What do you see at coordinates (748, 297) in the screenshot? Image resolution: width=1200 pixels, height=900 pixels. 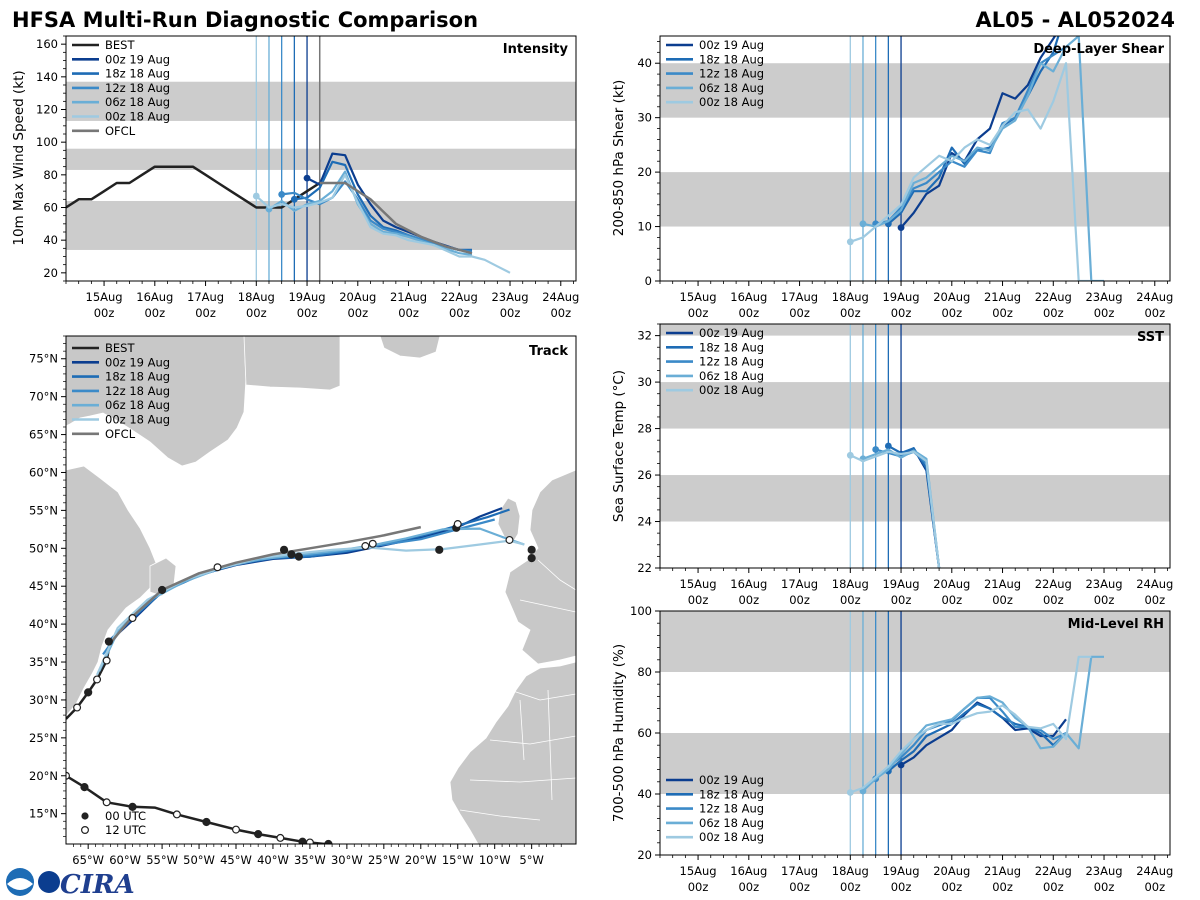 I see `shear-xtick-label: 16Aug` at bounding box center [748, 297].